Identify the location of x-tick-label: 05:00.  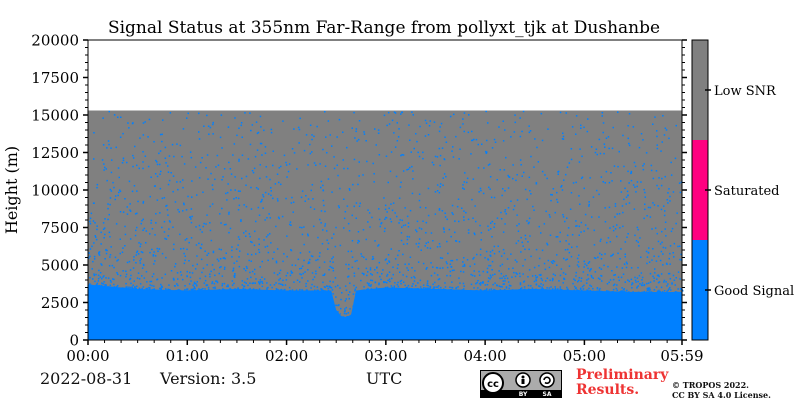
(584, 356).